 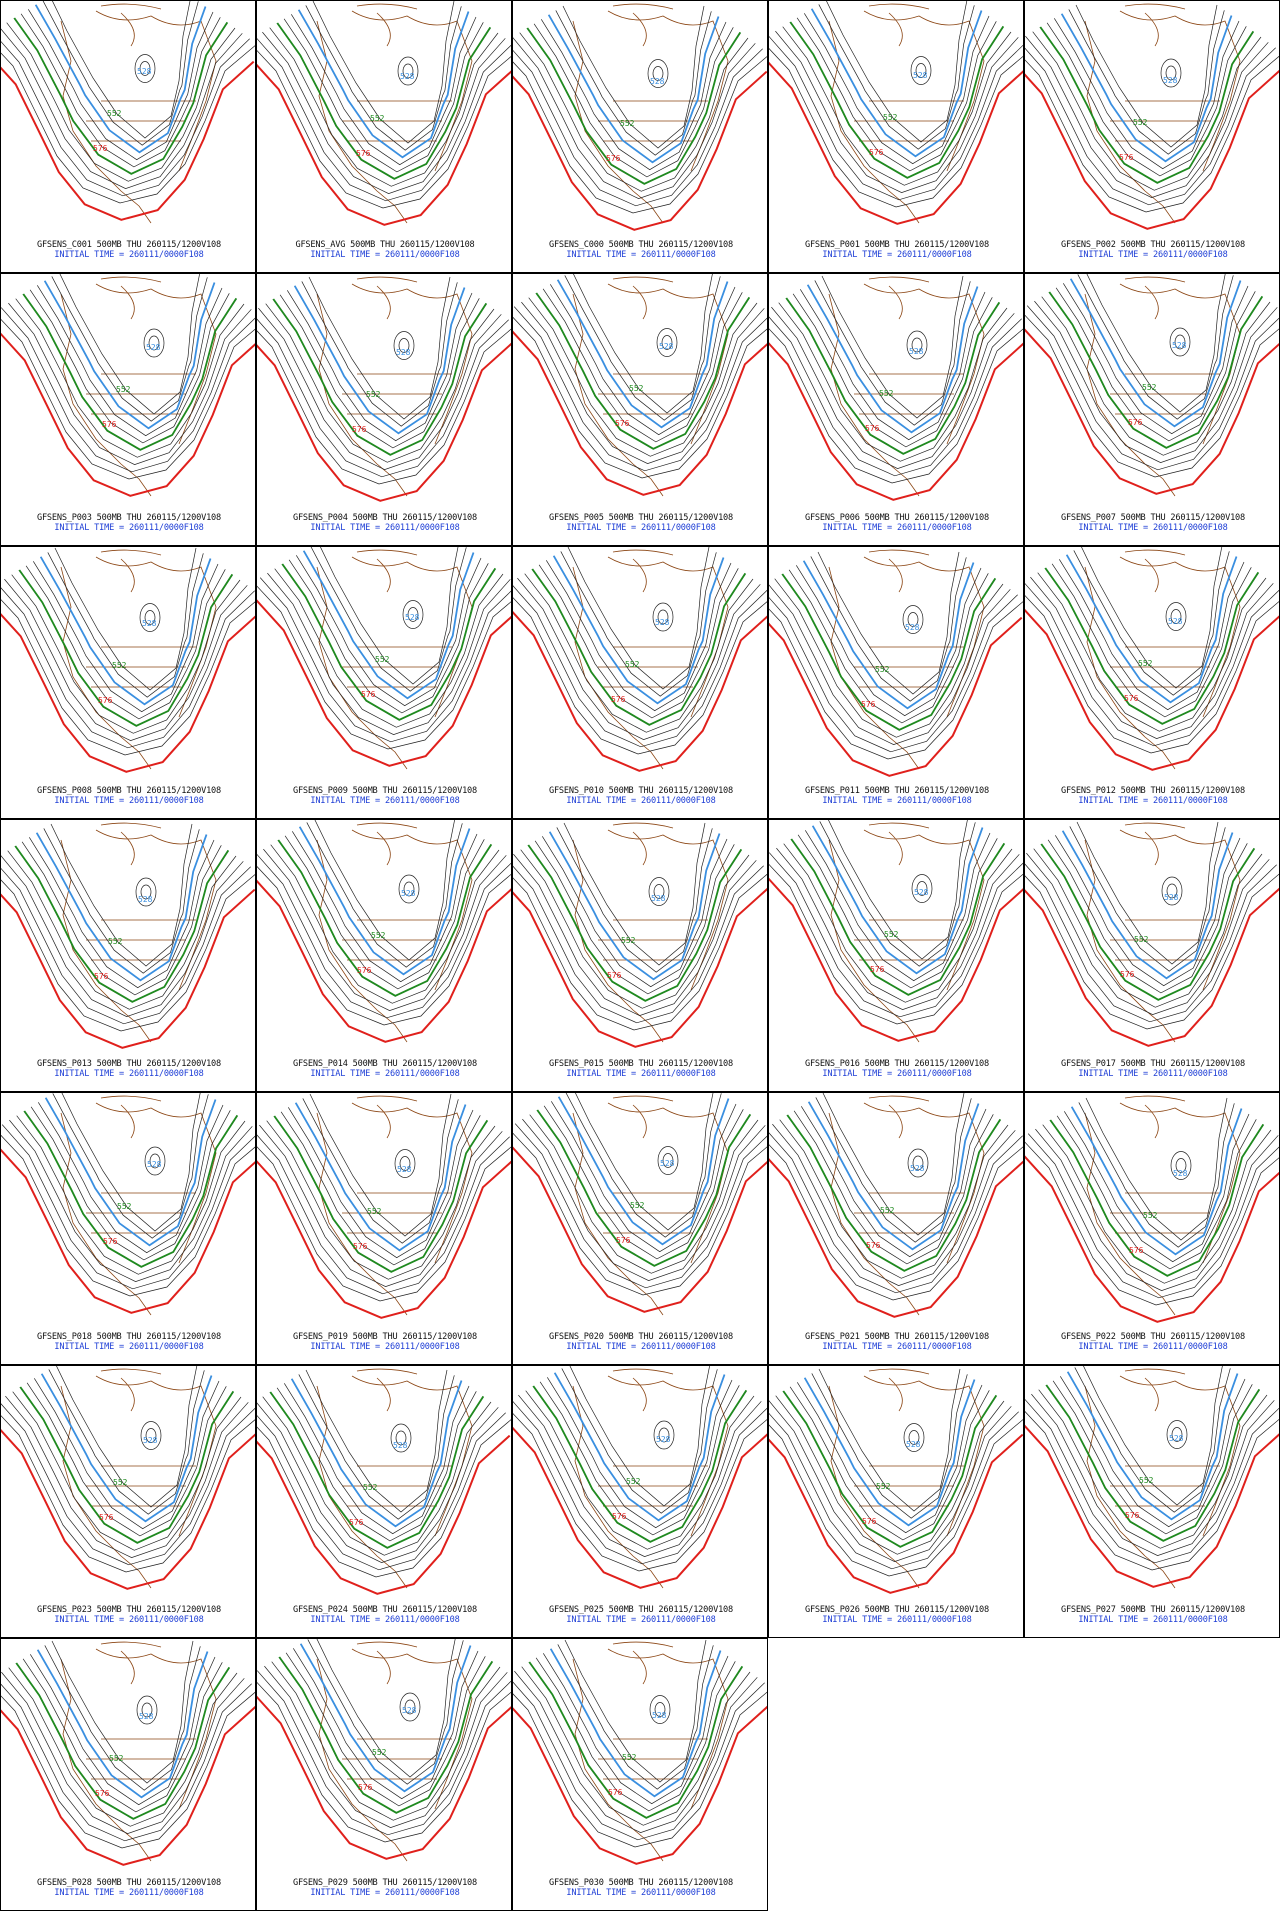 What do you see at coordinates (641, 1610) in the screenshot?
I see `panel-title: GFSENS_P025 500MB THU 260115/1200V108` at bounding box center [641, 1610].